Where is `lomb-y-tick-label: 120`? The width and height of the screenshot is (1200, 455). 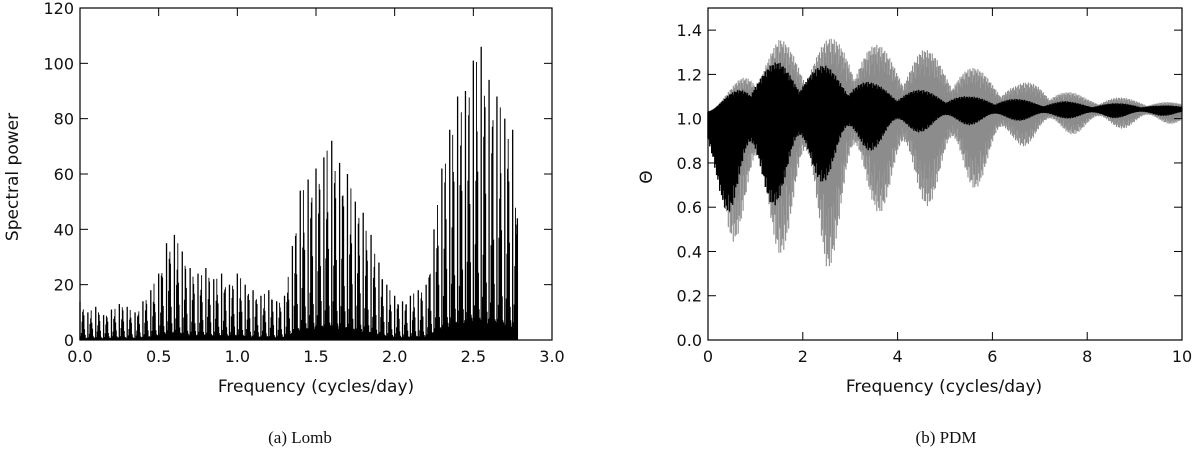
lomb-y-tick-label: 120 is located at coordinates (58, 9).